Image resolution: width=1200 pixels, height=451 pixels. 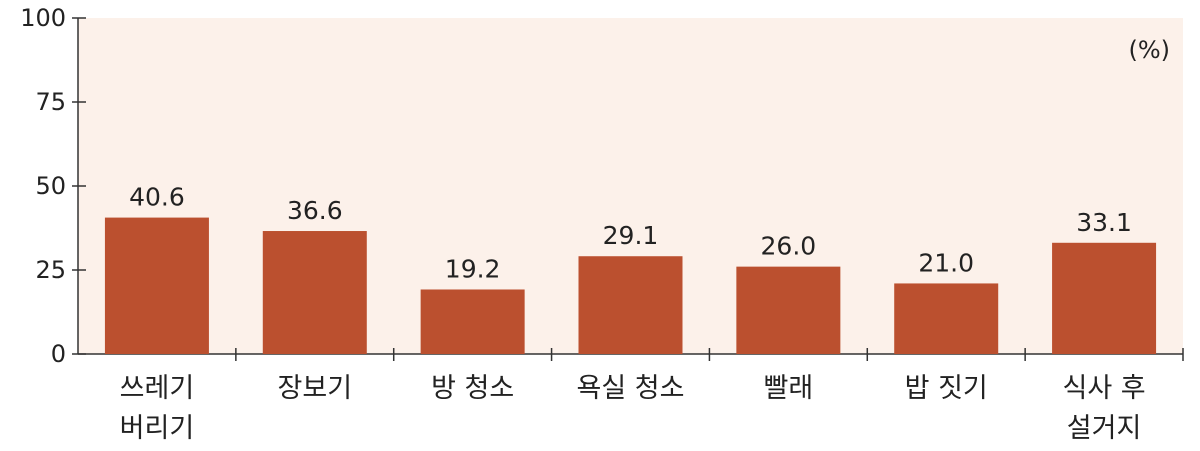 What do you see at coordinates (1149, 50) in the screenshot?
I see `unit-label: (%)` at bounding box center [1149, 50].